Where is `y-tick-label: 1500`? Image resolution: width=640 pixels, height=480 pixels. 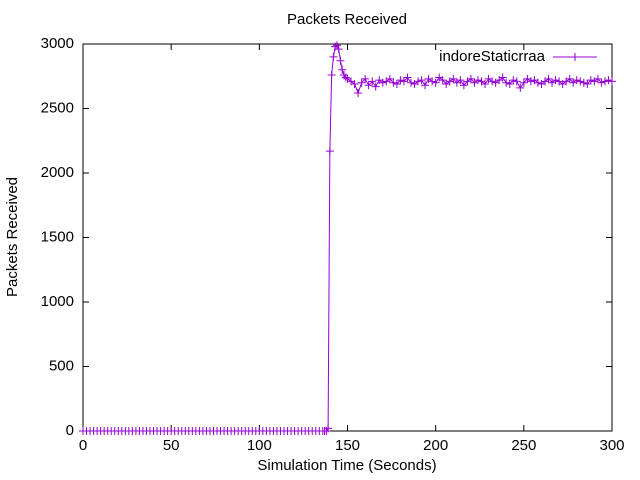
y-tick-label: 1500 is located at coordinates (57, 236).